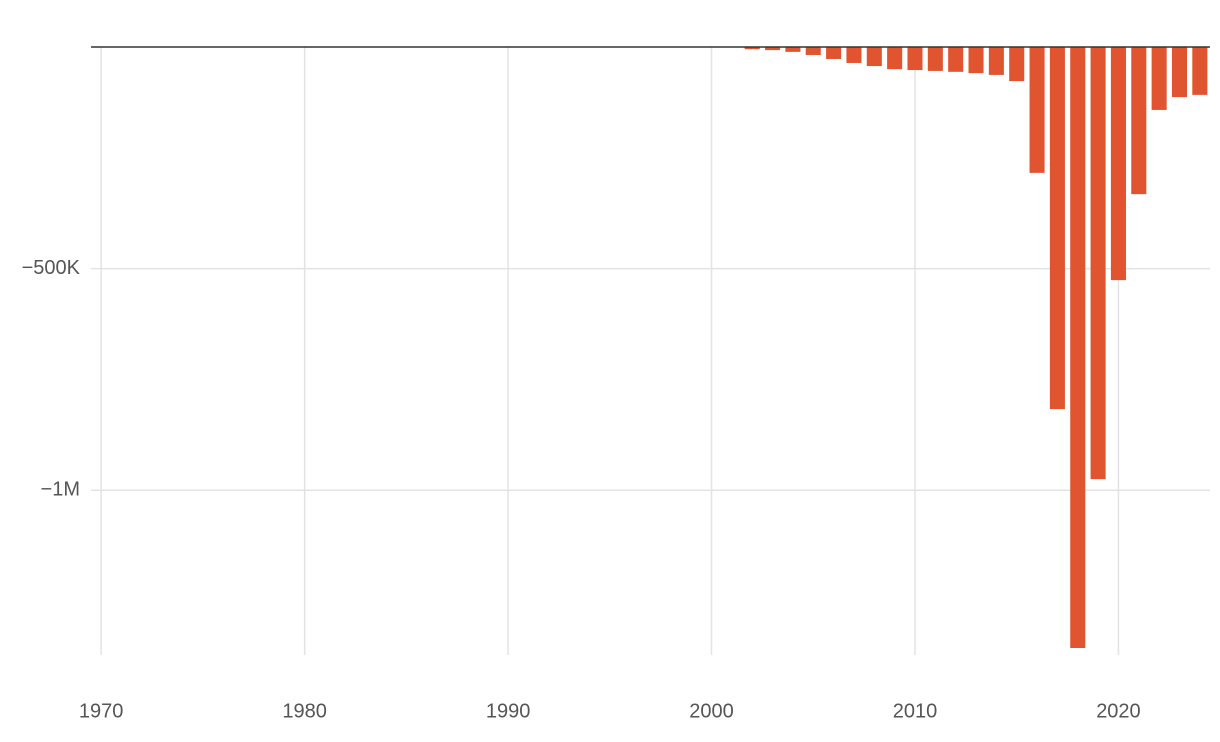 The height and width of the screenshot is (742, 1220). I want to click on x-tick-label: 2010, so click(915, 711).